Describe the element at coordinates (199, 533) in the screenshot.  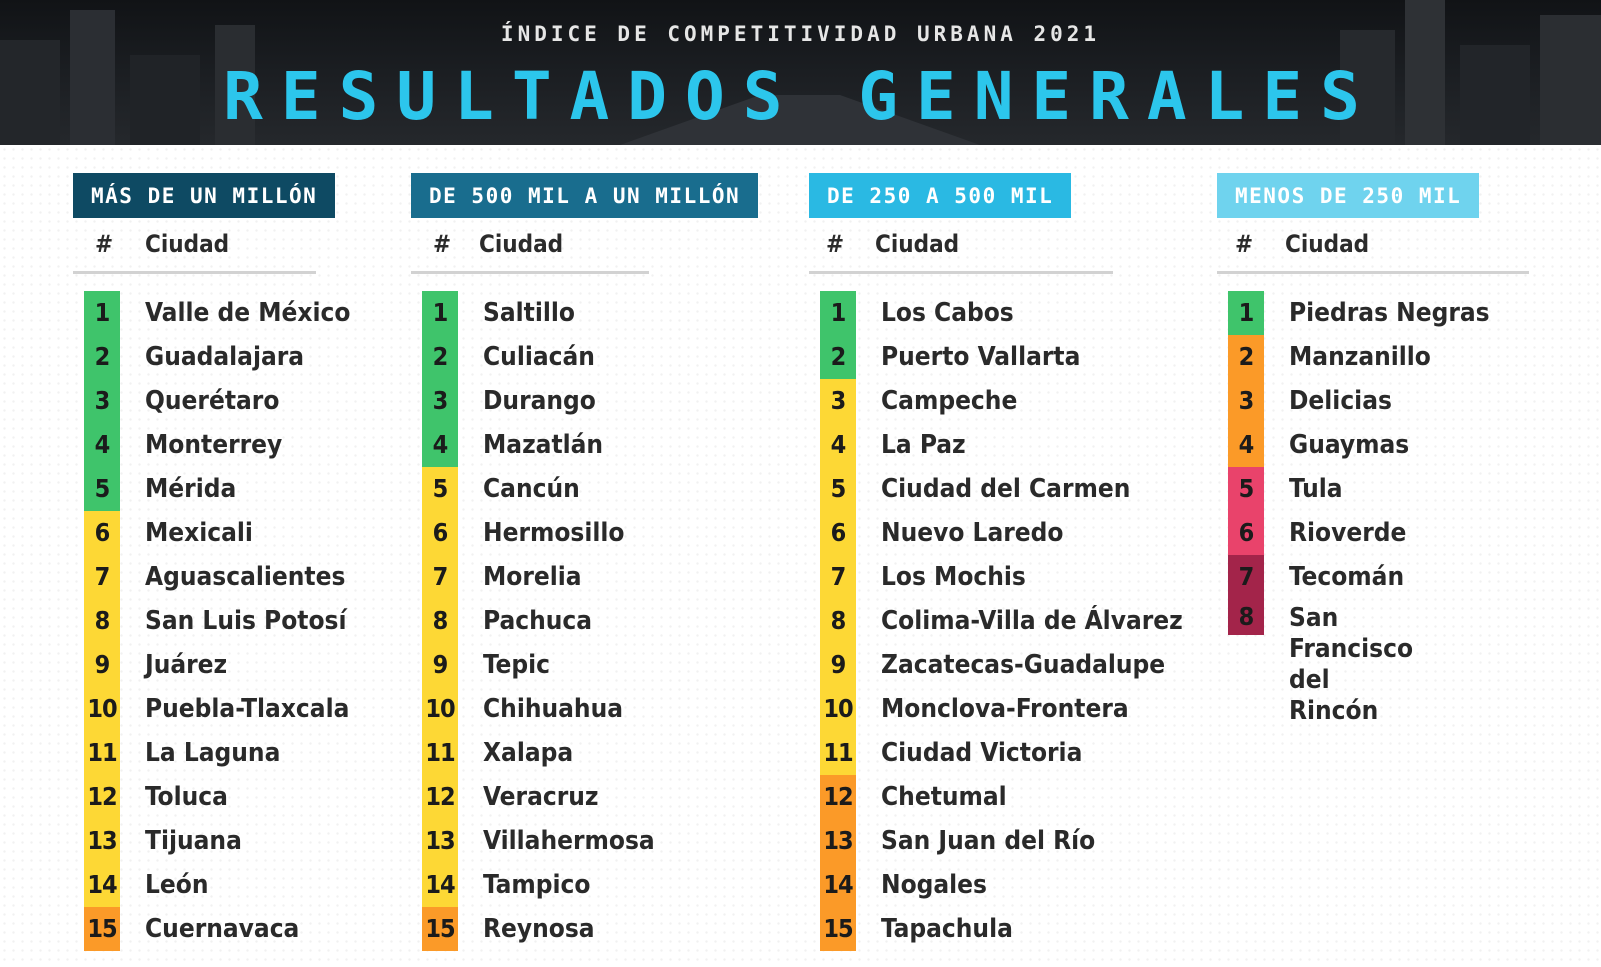
I see `city-name: Mexicali` at that location.